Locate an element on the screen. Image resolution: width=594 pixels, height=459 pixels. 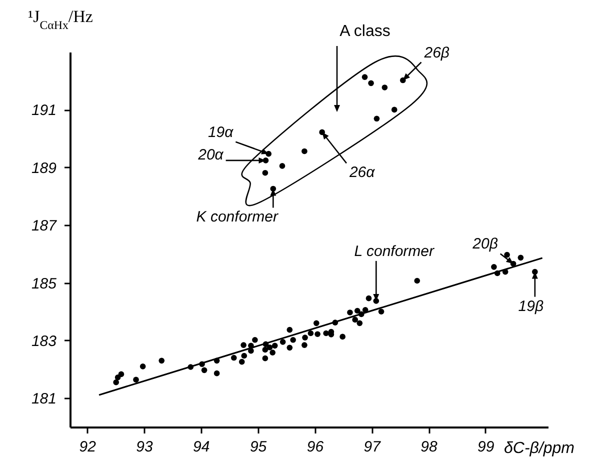
x-tick-label: 94 is located at coordinates (201, 447).